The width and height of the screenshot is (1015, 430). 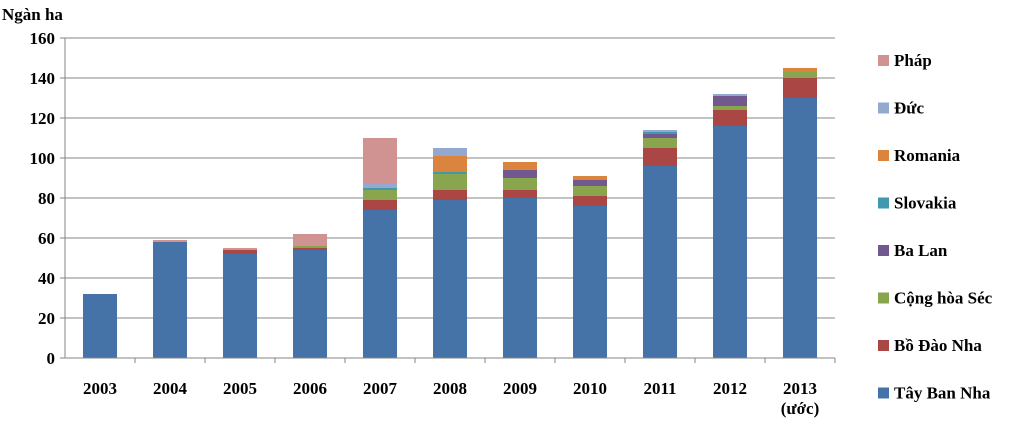 I want to click on x-tick-label: 2009, so click(x=520, y=388).